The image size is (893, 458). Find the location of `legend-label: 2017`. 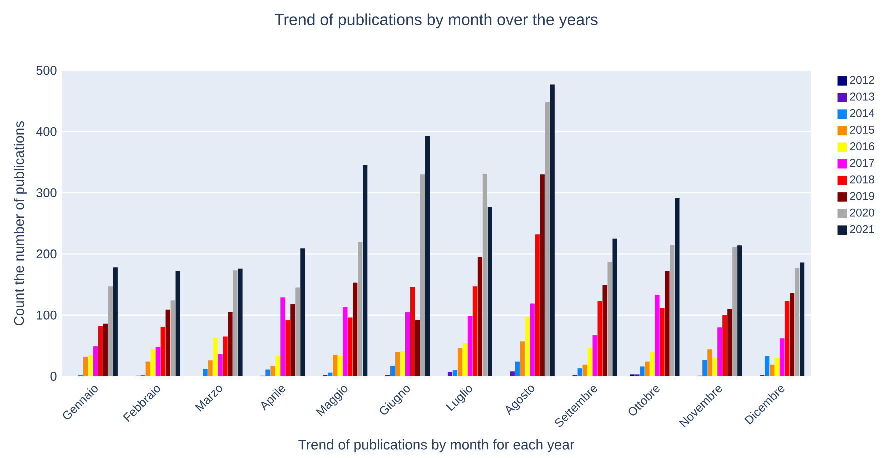

legend-label: 2017 is located at coordinates (862, 162).